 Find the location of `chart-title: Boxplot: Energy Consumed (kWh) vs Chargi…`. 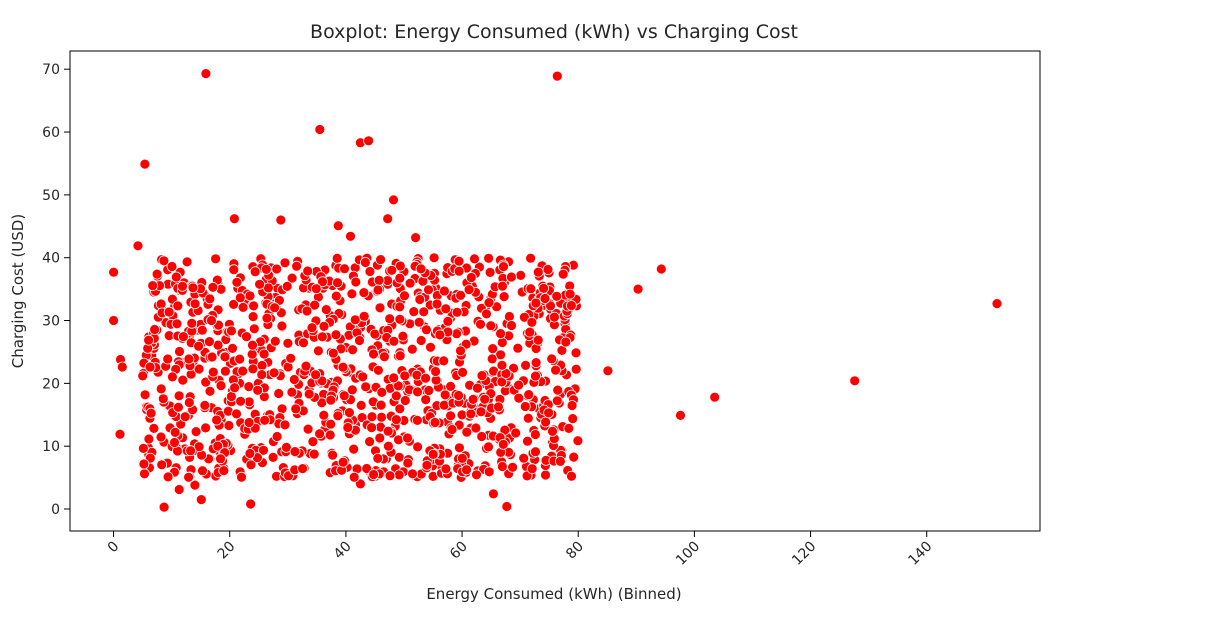

chart-title: Boxplot: Energy Consumed (kWh) vs Chargi… is located at coordinates (554, 32).